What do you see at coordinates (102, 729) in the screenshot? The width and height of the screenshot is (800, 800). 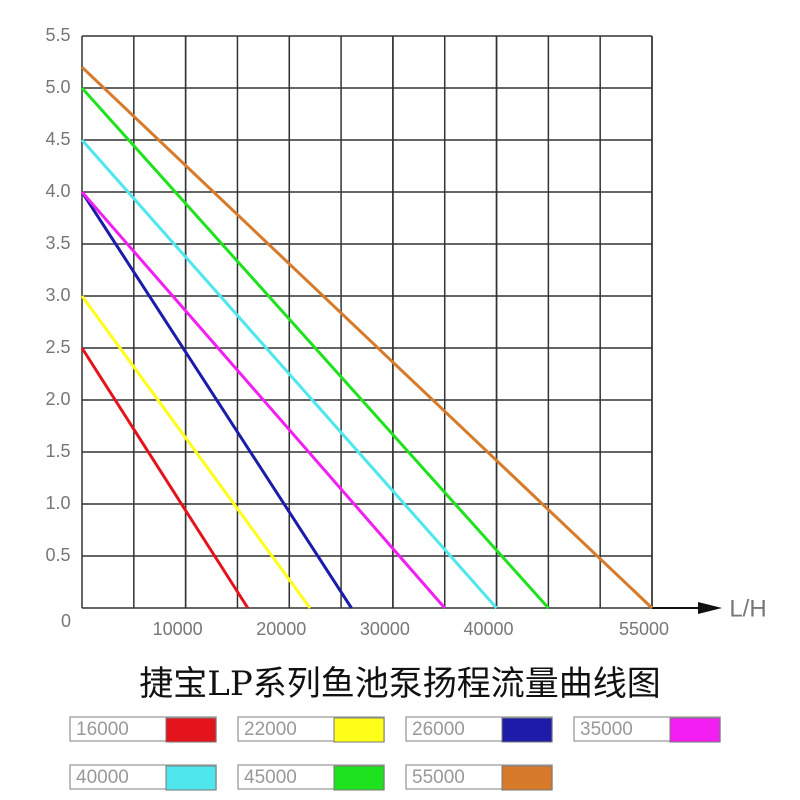 I see `legend-label: 16000` at bounding box center [102, 729].